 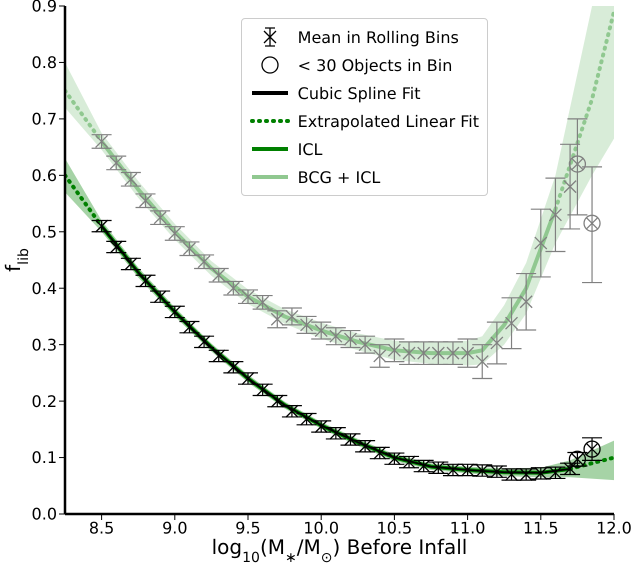 What do you see at coordinates (321, 528) in the screenshot?
I see `x-tick-label: 10.0` at bounding box center [321, 528].